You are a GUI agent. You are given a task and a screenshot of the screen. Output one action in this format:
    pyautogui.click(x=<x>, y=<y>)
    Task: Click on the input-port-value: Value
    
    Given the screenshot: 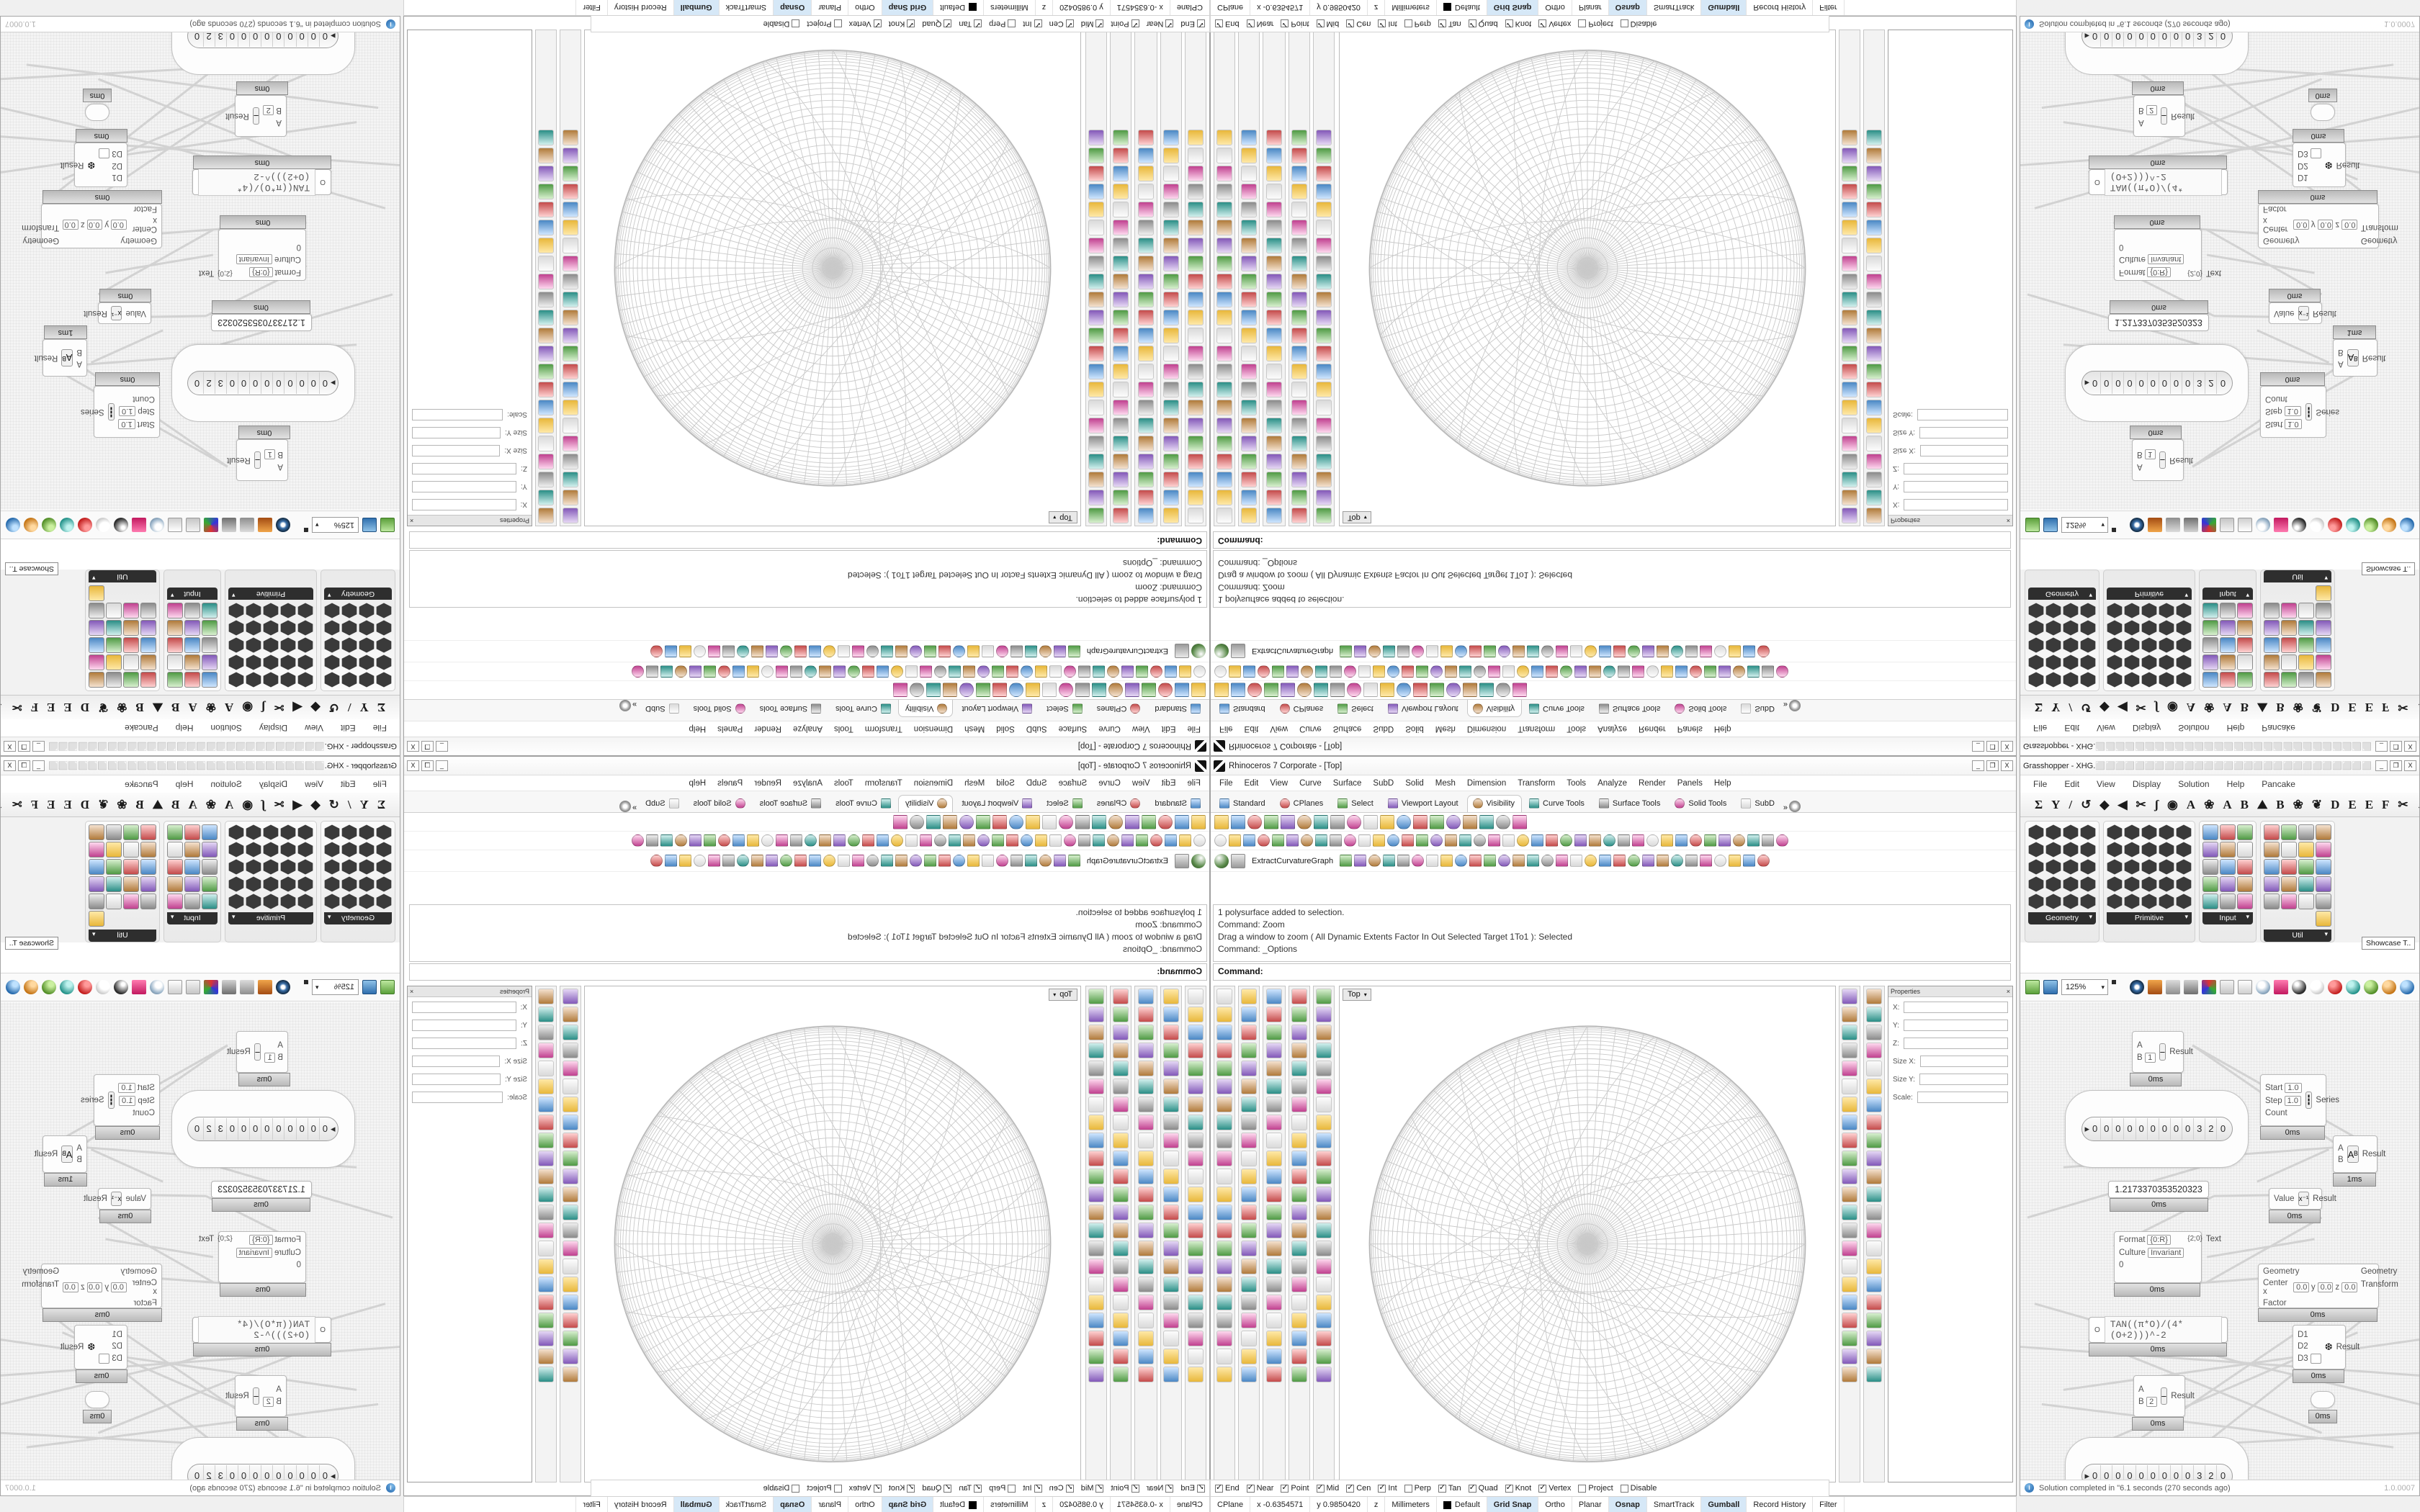 What is the action you would take?
    pyautogui.click(x=2284, y=313)
    